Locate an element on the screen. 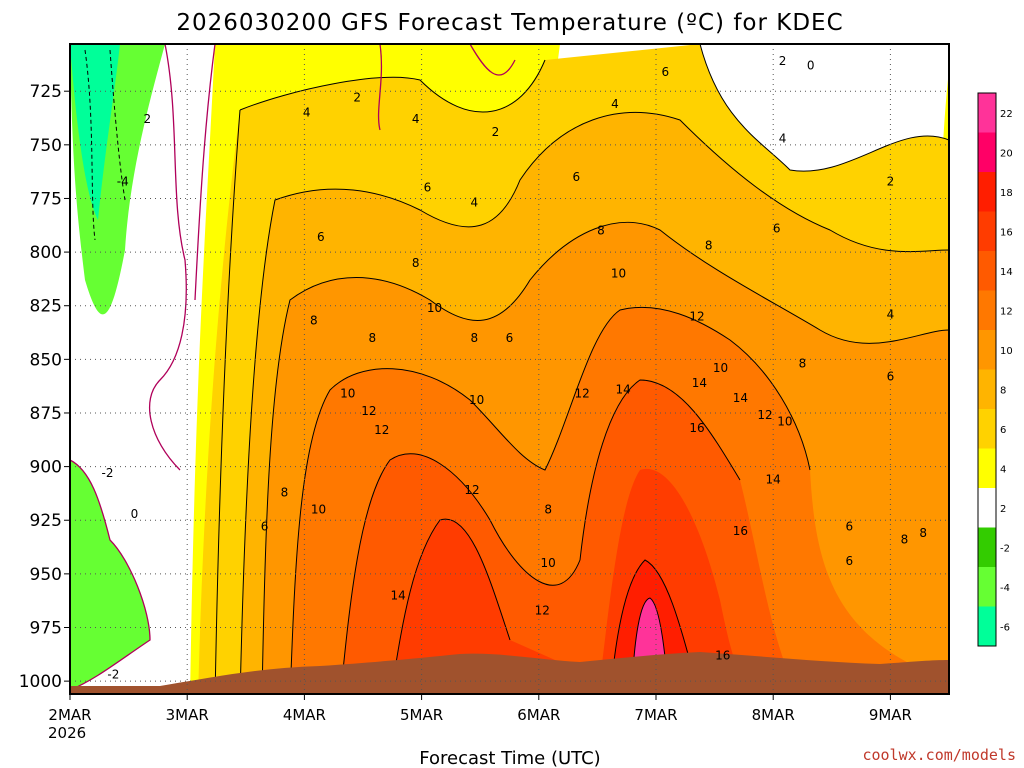 The width and height of the screenshot is (1024, 768). y-tick-label: 925 is located at coordinates (46, 521).